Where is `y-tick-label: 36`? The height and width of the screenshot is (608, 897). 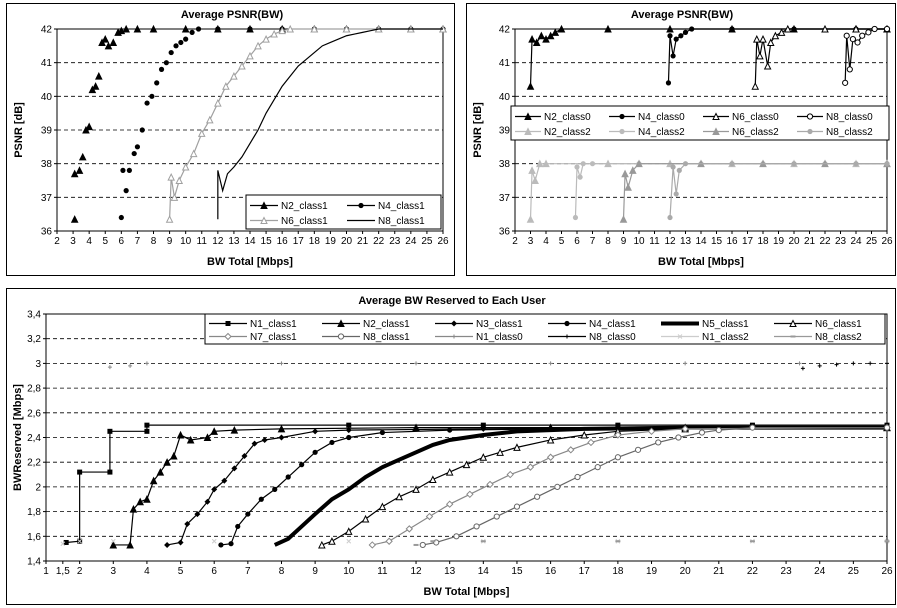 y-tick-label: 36 is located at coordinates (505, 232).